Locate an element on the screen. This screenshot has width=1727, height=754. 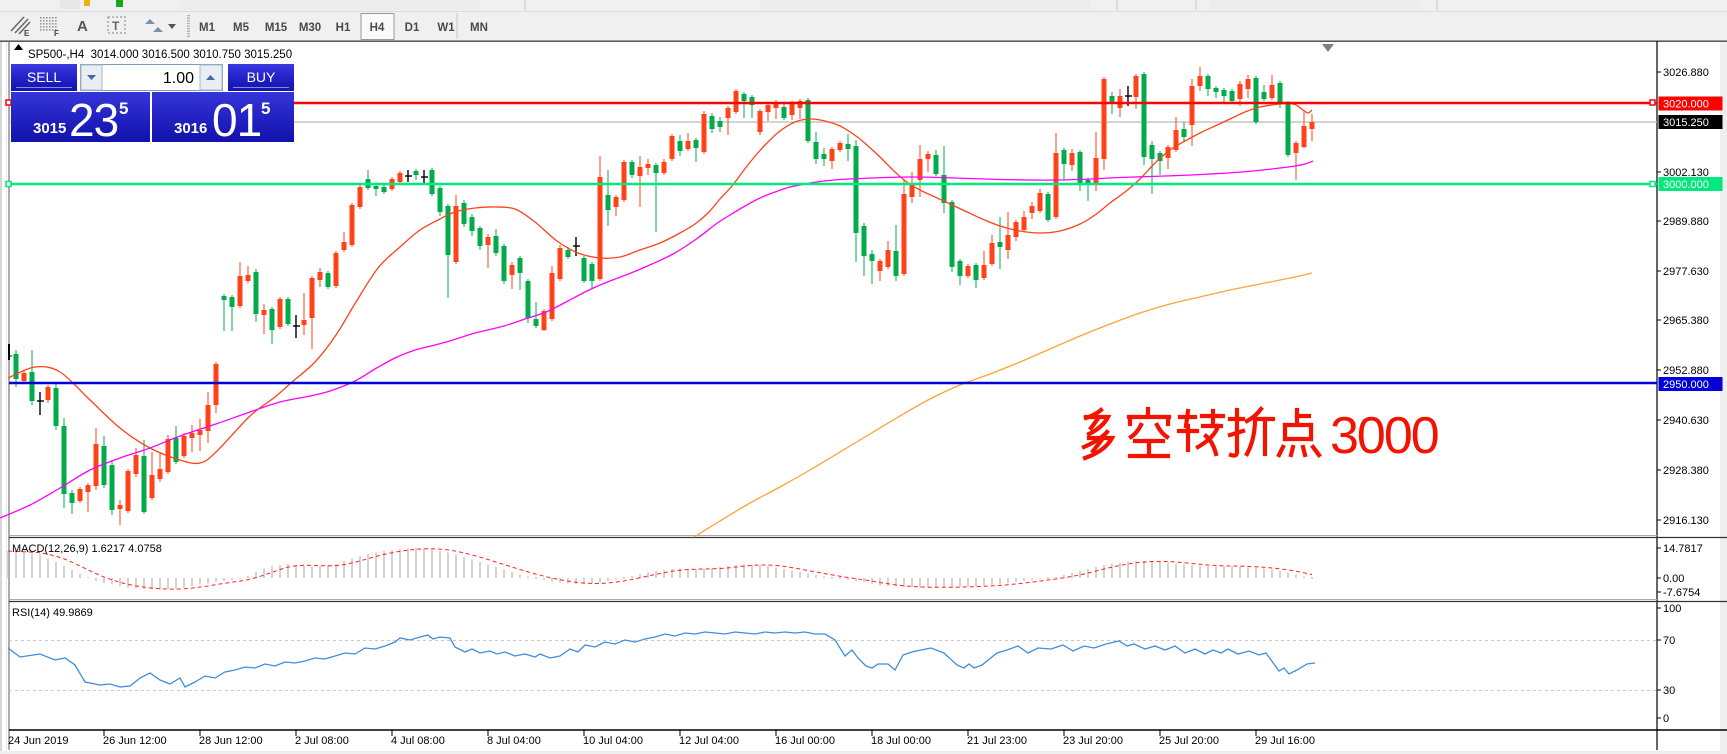
svg-text: A is located at coordinates (82, 26).